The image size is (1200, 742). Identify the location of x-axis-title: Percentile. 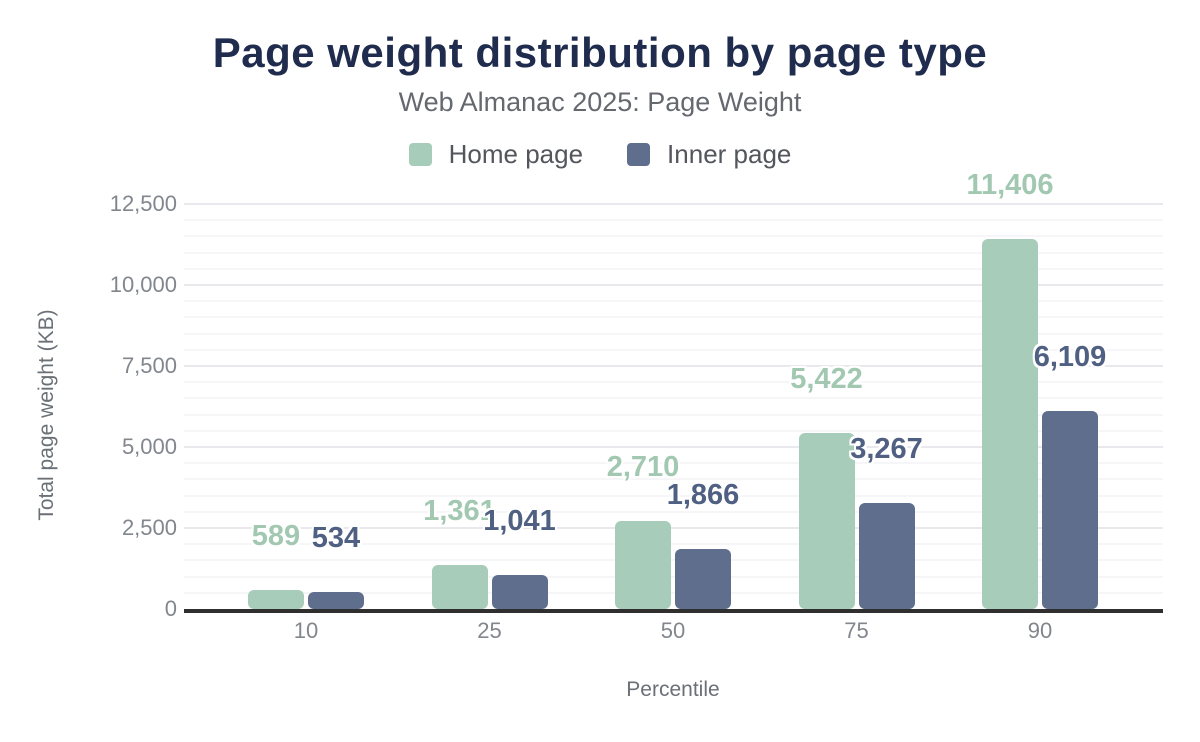
(673, 689).